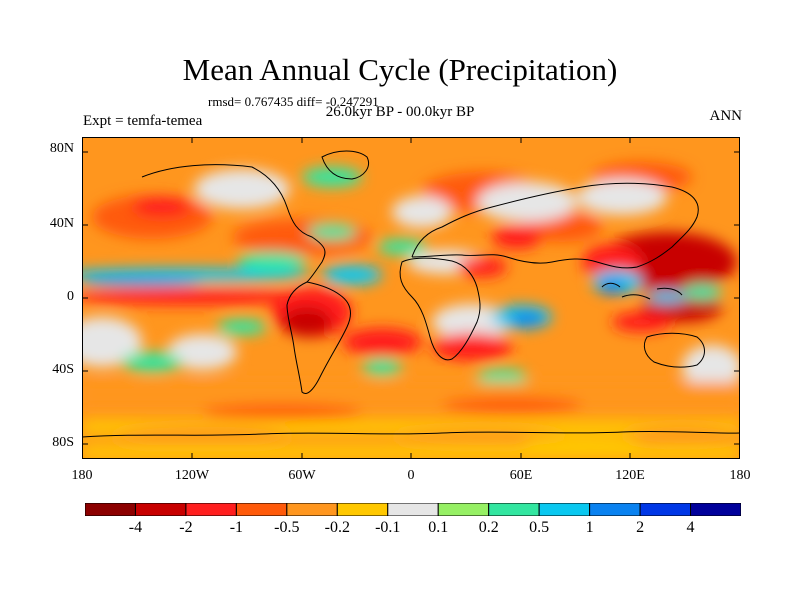 This screenshot has height=600, width=800. What do you see at coordinates (726, 116) in the screenshot?
I see `season-label: ANN` at bounding box center [726, 116].